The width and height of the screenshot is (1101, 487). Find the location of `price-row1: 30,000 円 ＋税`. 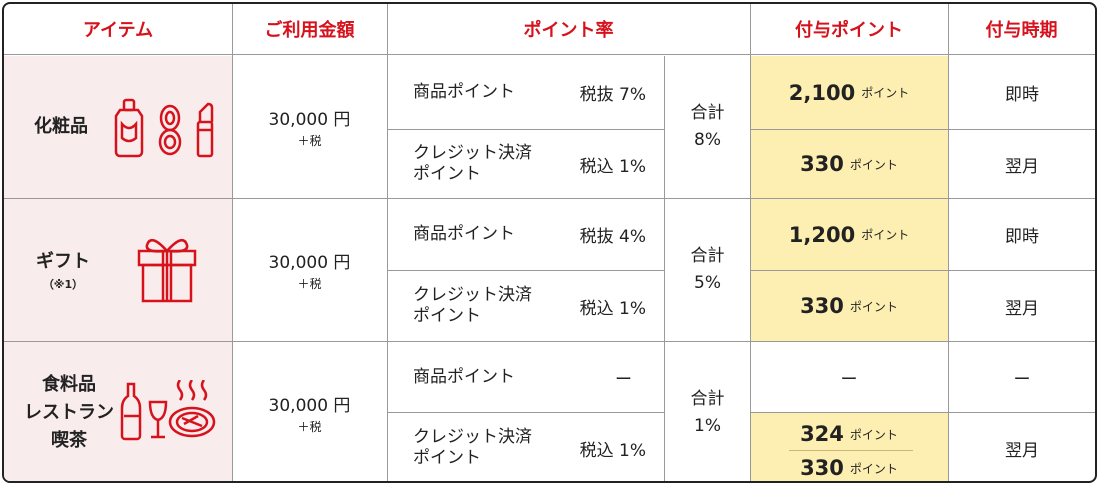

price-row1: 30,000 円 ＋税 is located at coordinates (309, 127).